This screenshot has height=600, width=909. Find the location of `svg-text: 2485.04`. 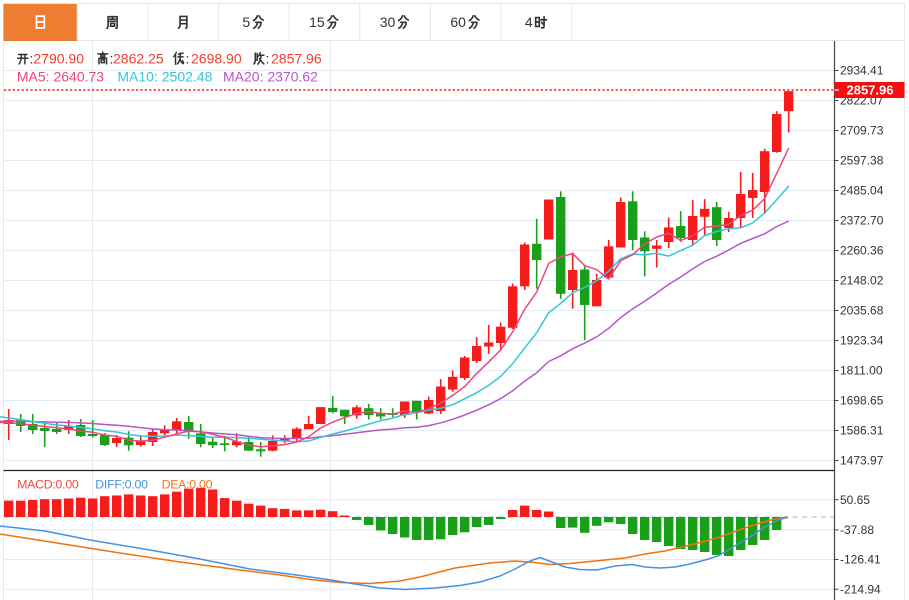

svg-text: 2485.04 is located at coordinates (862, 191).